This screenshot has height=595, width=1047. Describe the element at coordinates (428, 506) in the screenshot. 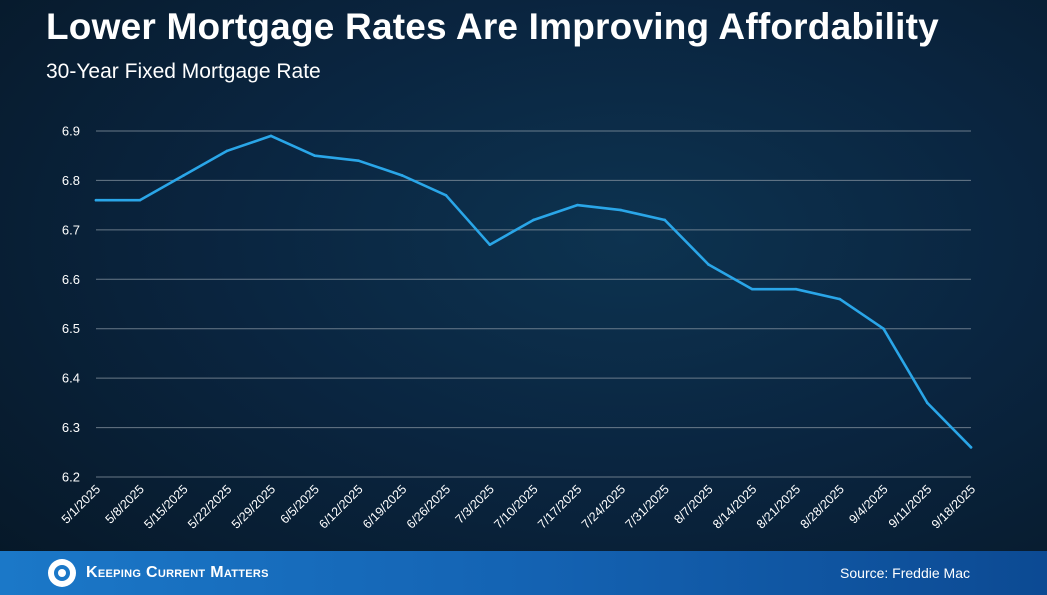

I see `x-tick-label: 6/26/2025` at that location.